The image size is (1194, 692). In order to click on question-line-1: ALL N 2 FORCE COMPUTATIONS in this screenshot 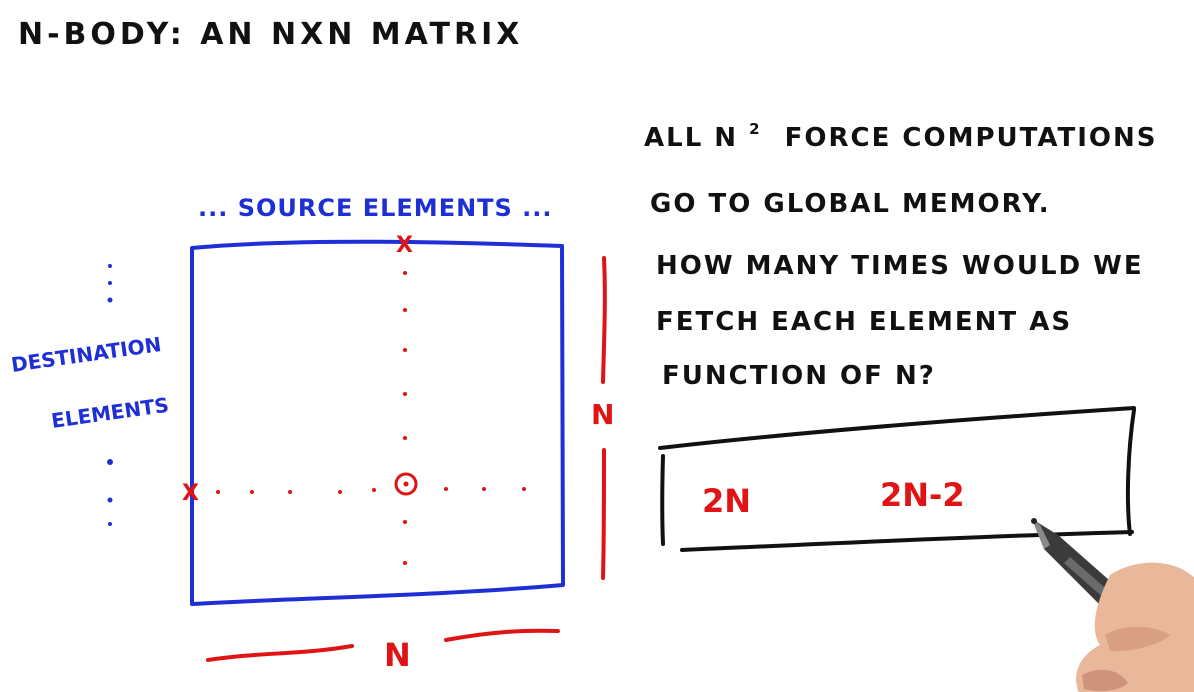, I will do `click(900, 132)`.